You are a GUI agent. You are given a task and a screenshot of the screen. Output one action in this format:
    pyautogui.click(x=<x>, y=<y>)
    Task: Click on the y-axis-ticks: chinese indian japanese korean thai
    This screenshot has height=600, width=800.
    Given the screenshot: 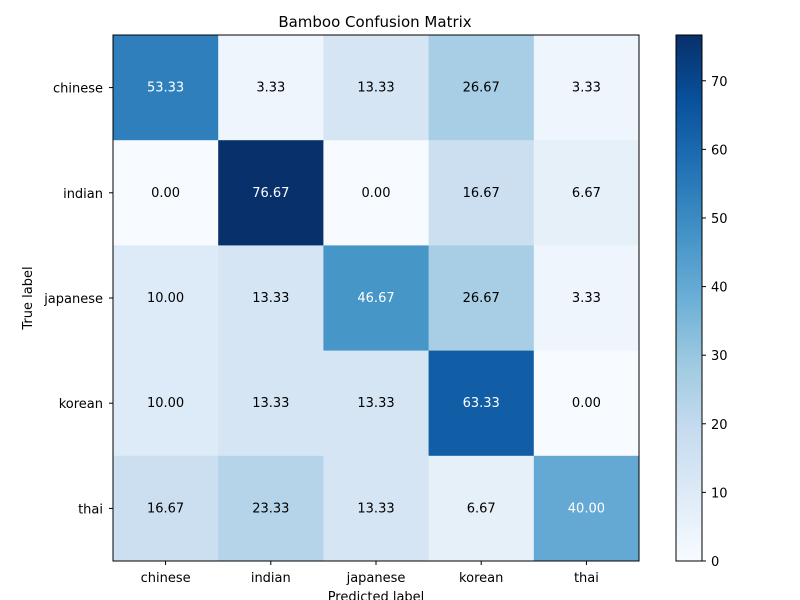 What is the action you would take?
    pyautogui.click(x=78, y=299)
    